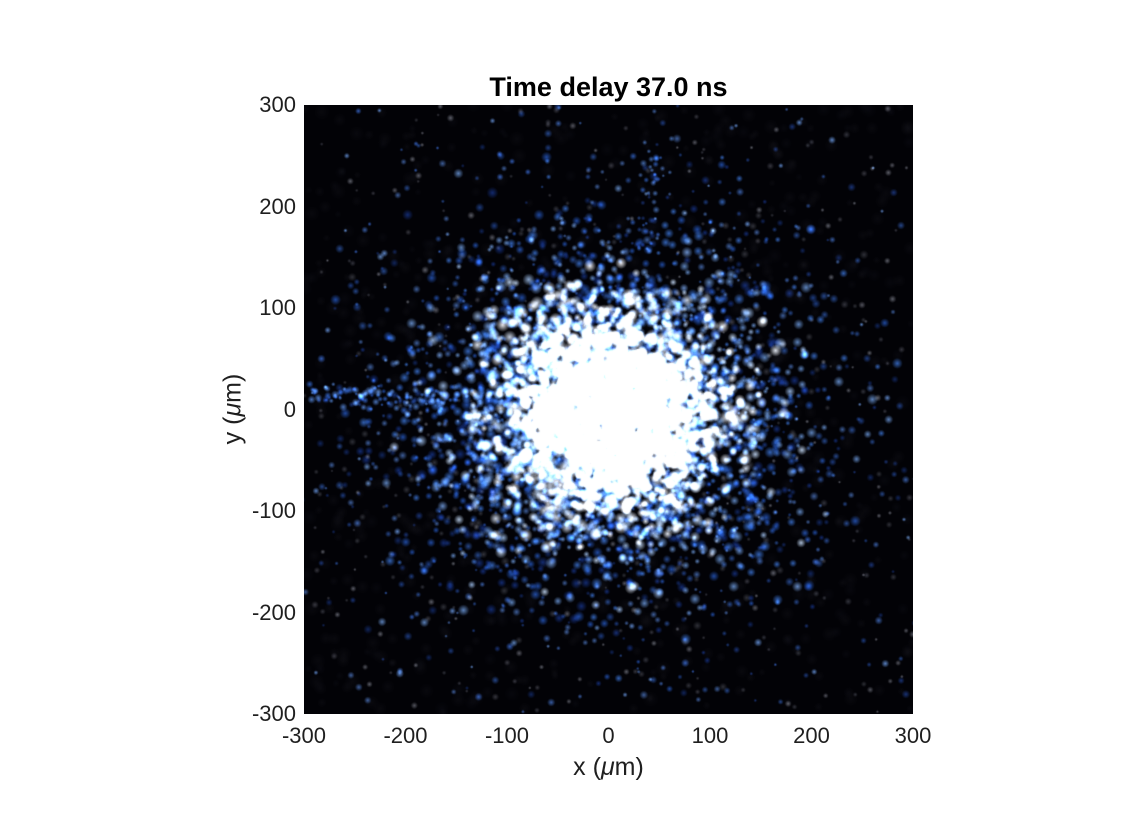 The height and width of the screenshot is (825, 1125). What do you see at coordinates (277, 206) in the screenshot?
I see `y-tick-label: 200` at bounding box center [277, 206].